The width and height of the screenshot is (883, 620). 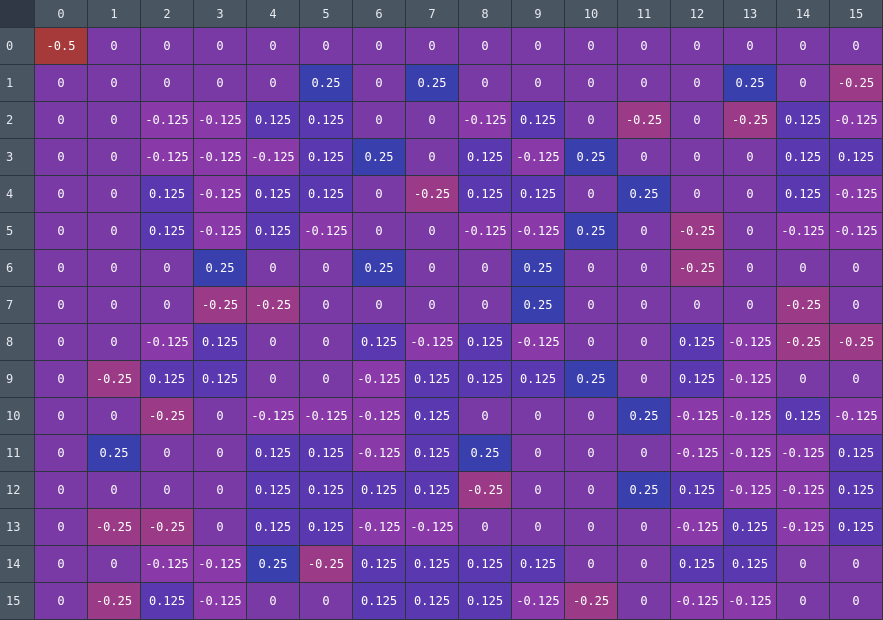 What do you see at coordinates (17, 601) in the screenshot?
I see `row-header: 15` at bounding box center [17, 601].